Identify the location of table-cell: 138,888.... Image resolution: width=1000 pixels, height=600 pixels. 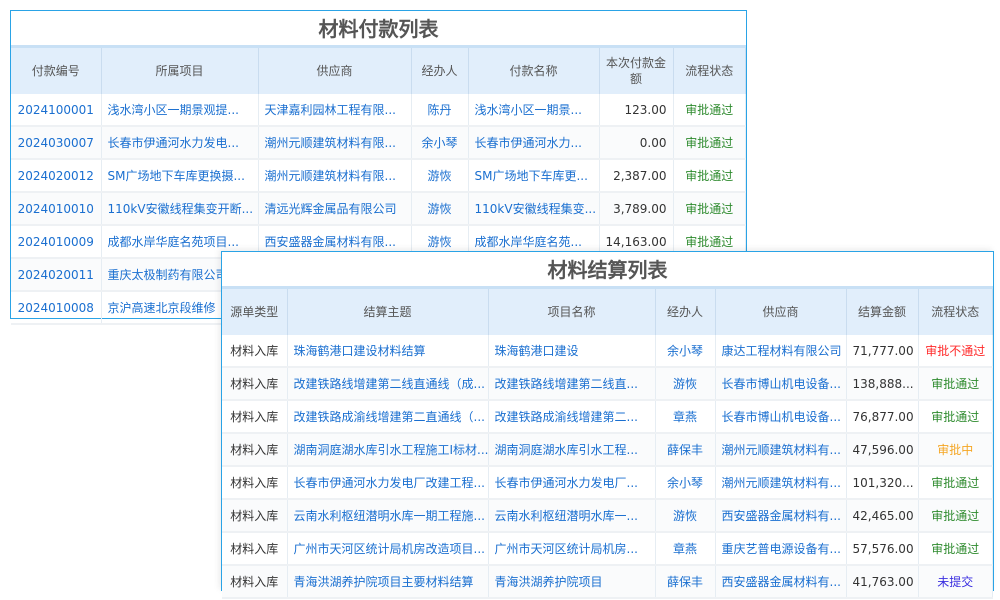
(882, 384).